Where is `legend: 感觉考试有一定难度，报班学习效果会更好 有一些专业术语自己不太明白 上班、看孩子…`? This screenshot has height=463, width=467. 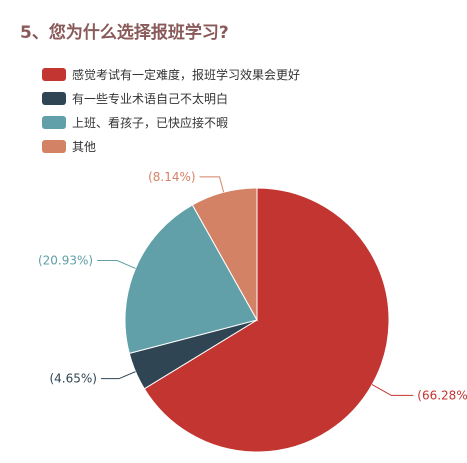
legend: 感觉考试有一定难度，报班学习效果会更好 有一些专业术语自己不太明白 上班、看孩子… is located at coordinates (171, 110).